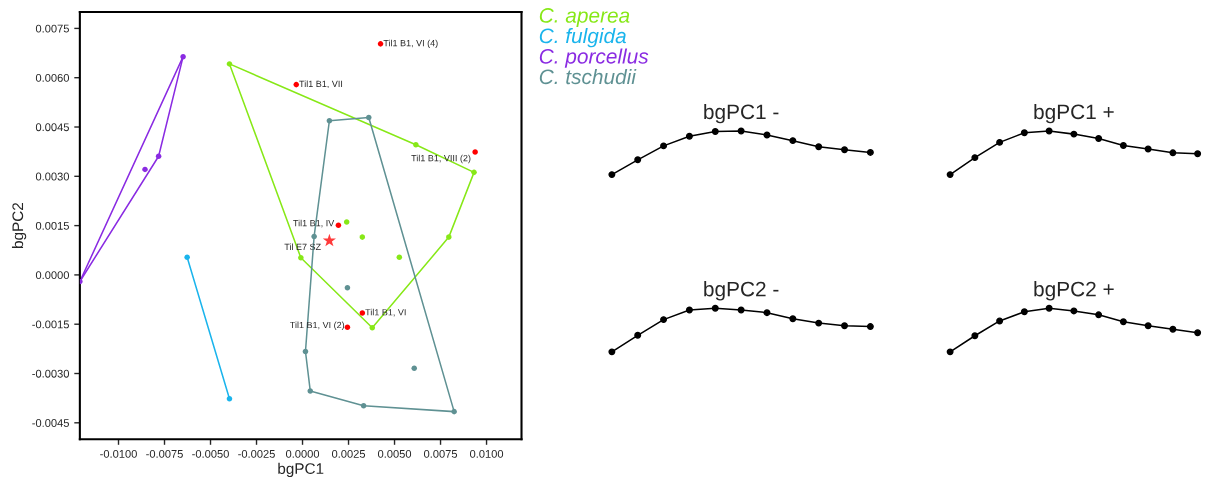 The width and height of the screenshot is (1210, 479). What do you see at coordinates (594, 58) in the screenshot?
I see `text: C. porcellus` at bounding box center [594, 58].